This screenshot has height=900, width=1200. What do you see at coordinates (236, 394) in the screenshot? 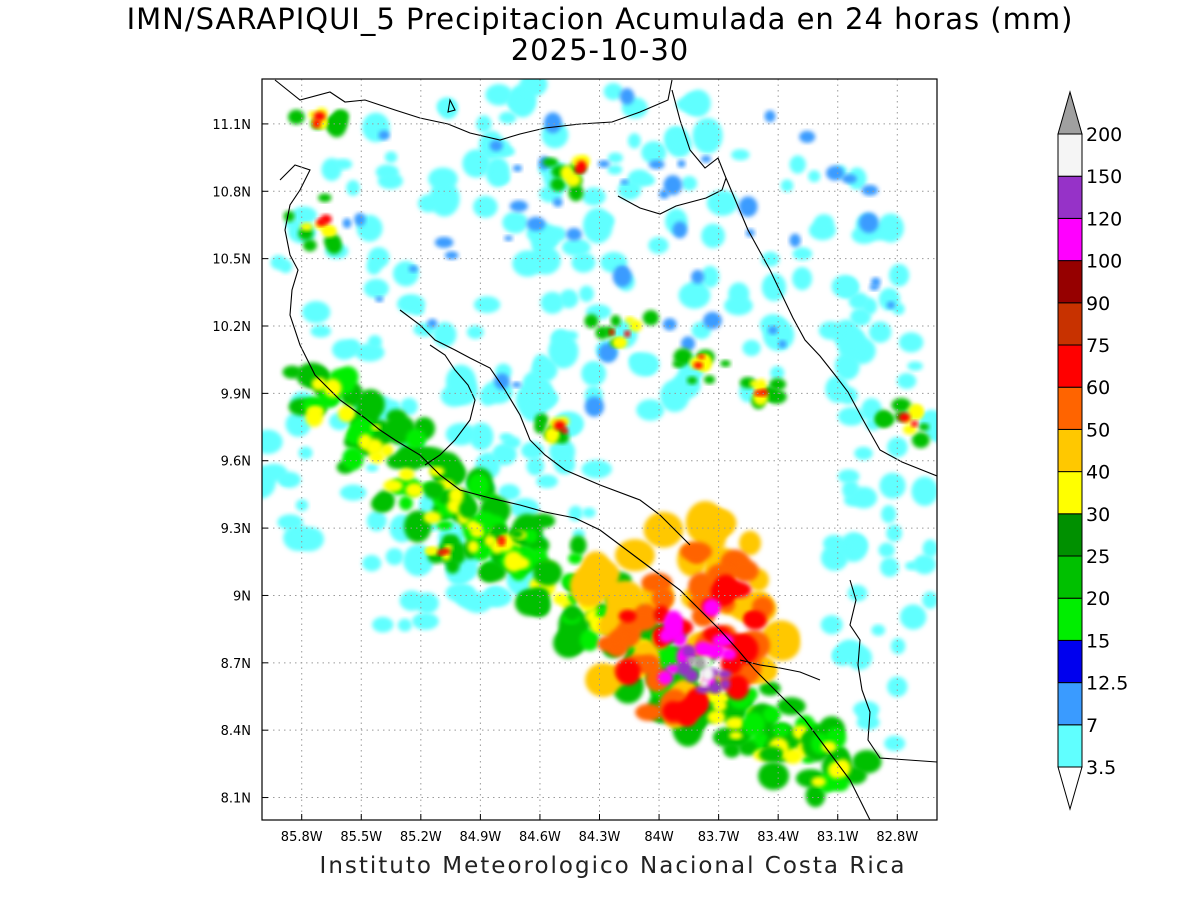
I see `y-tick-label: 9.9N` at bounding box center [236, 394].